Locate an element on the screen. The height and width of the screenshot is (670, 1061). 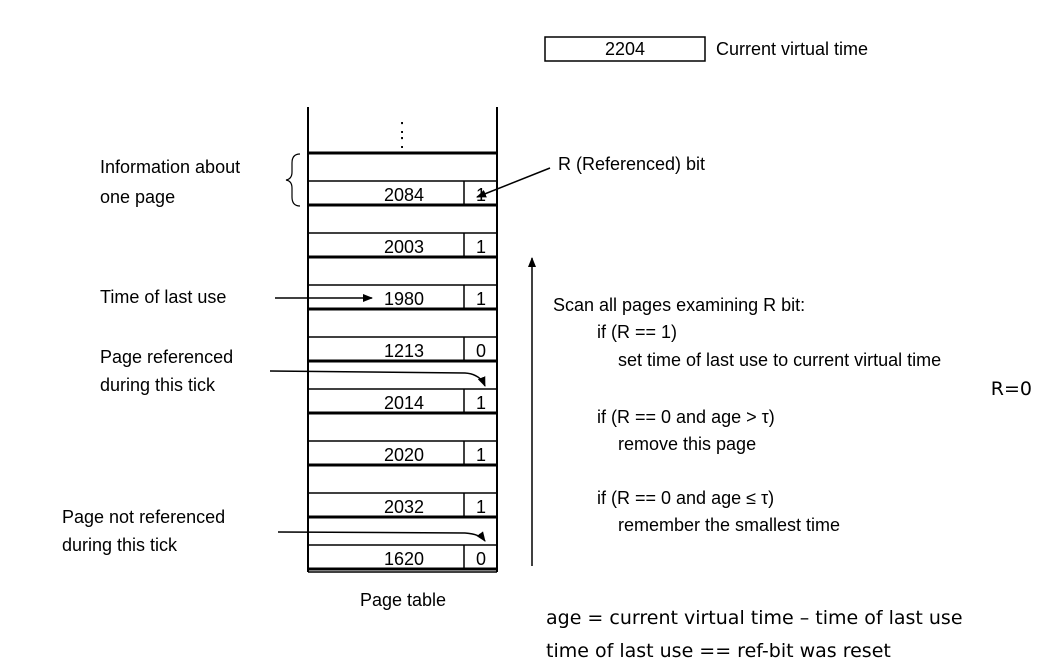
notref-arrow is located at coordinates (381, 536).